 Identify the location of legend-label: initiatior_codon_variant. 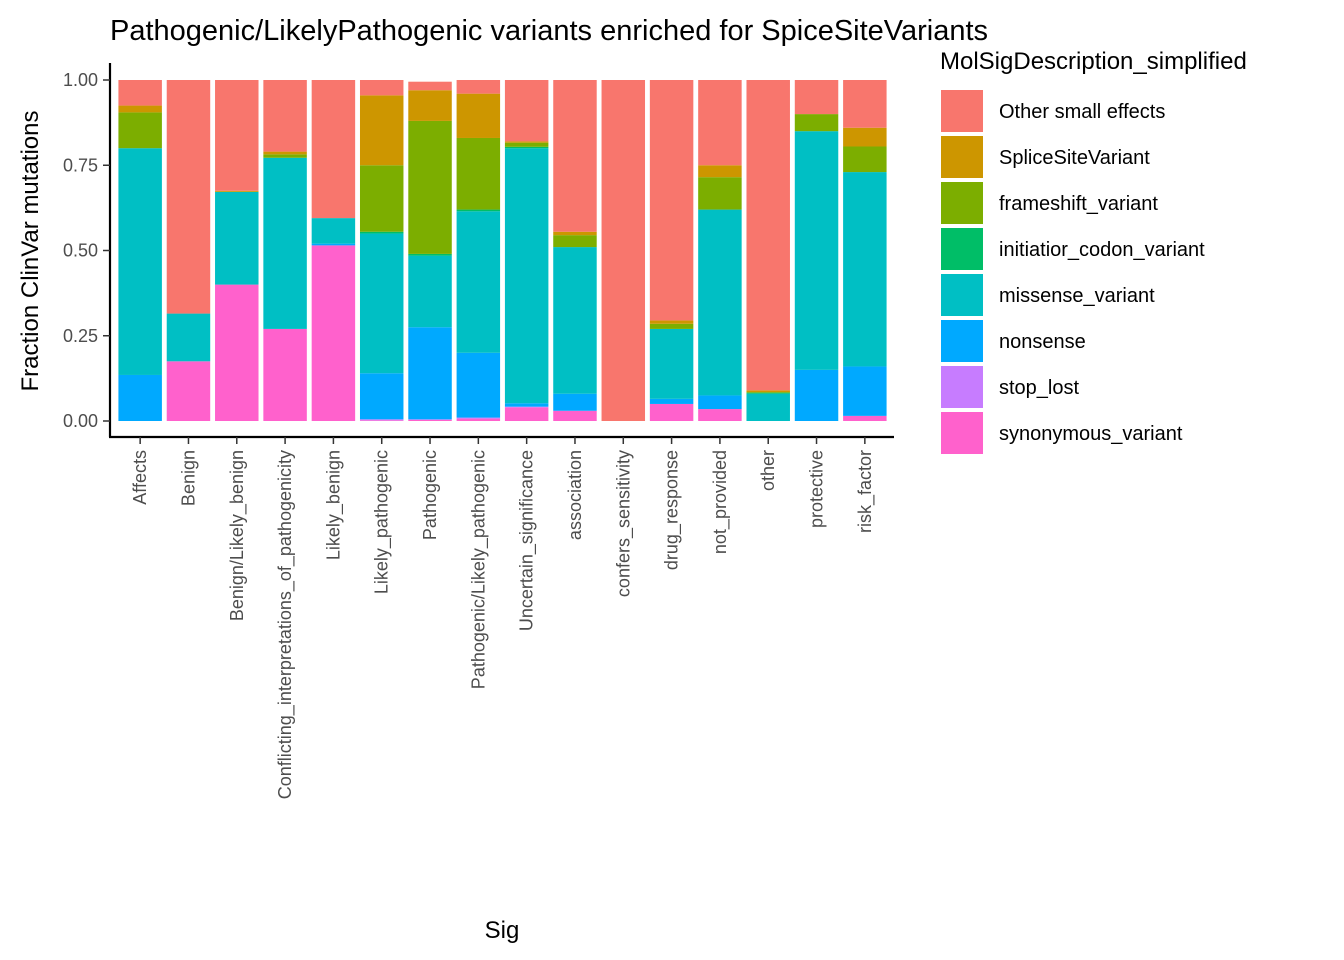
(1102, 250).